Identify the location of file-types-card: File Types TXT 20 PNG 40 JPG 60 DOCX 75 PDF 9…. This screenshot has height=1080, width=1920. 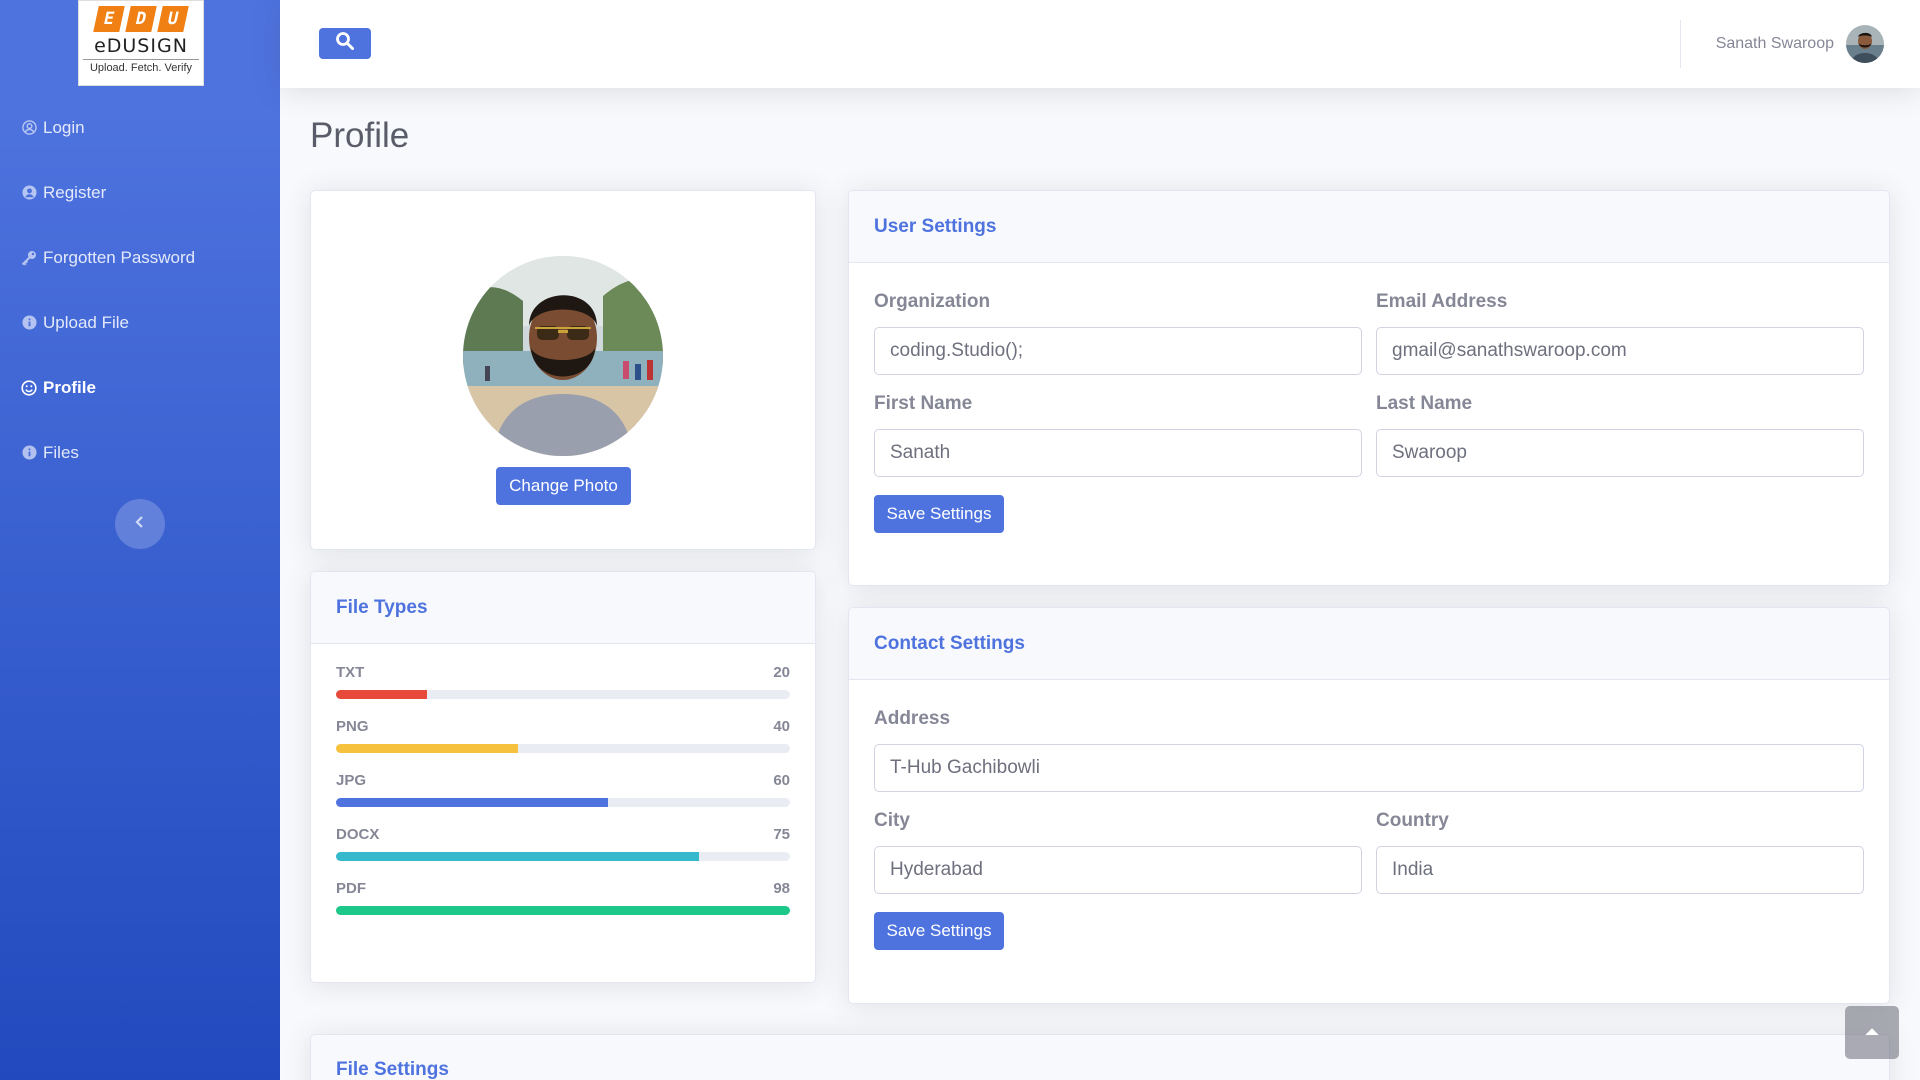
(563, 777).